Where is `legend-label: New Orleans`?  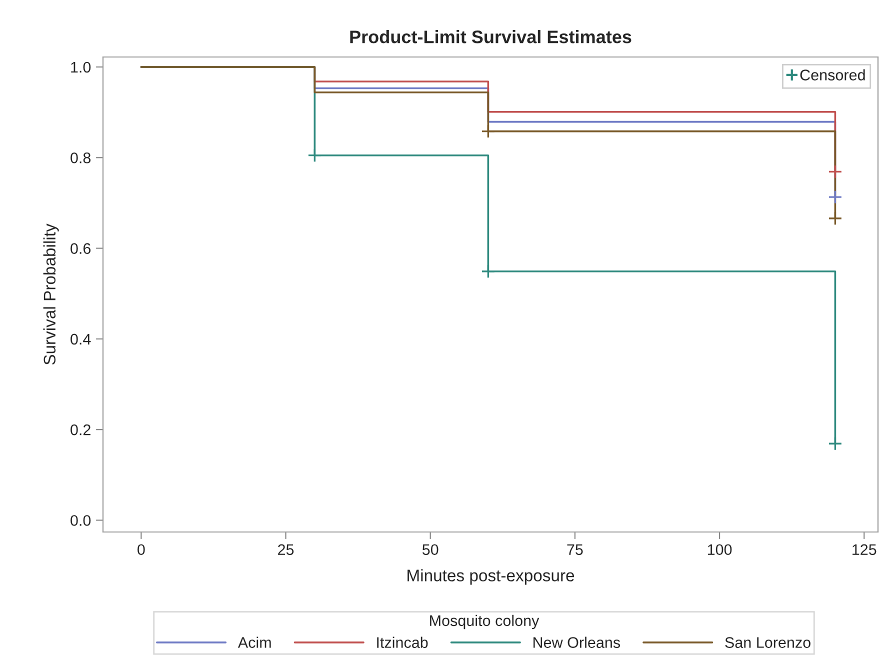
legend-label: New Orleans is located at coordinates (577, 642).